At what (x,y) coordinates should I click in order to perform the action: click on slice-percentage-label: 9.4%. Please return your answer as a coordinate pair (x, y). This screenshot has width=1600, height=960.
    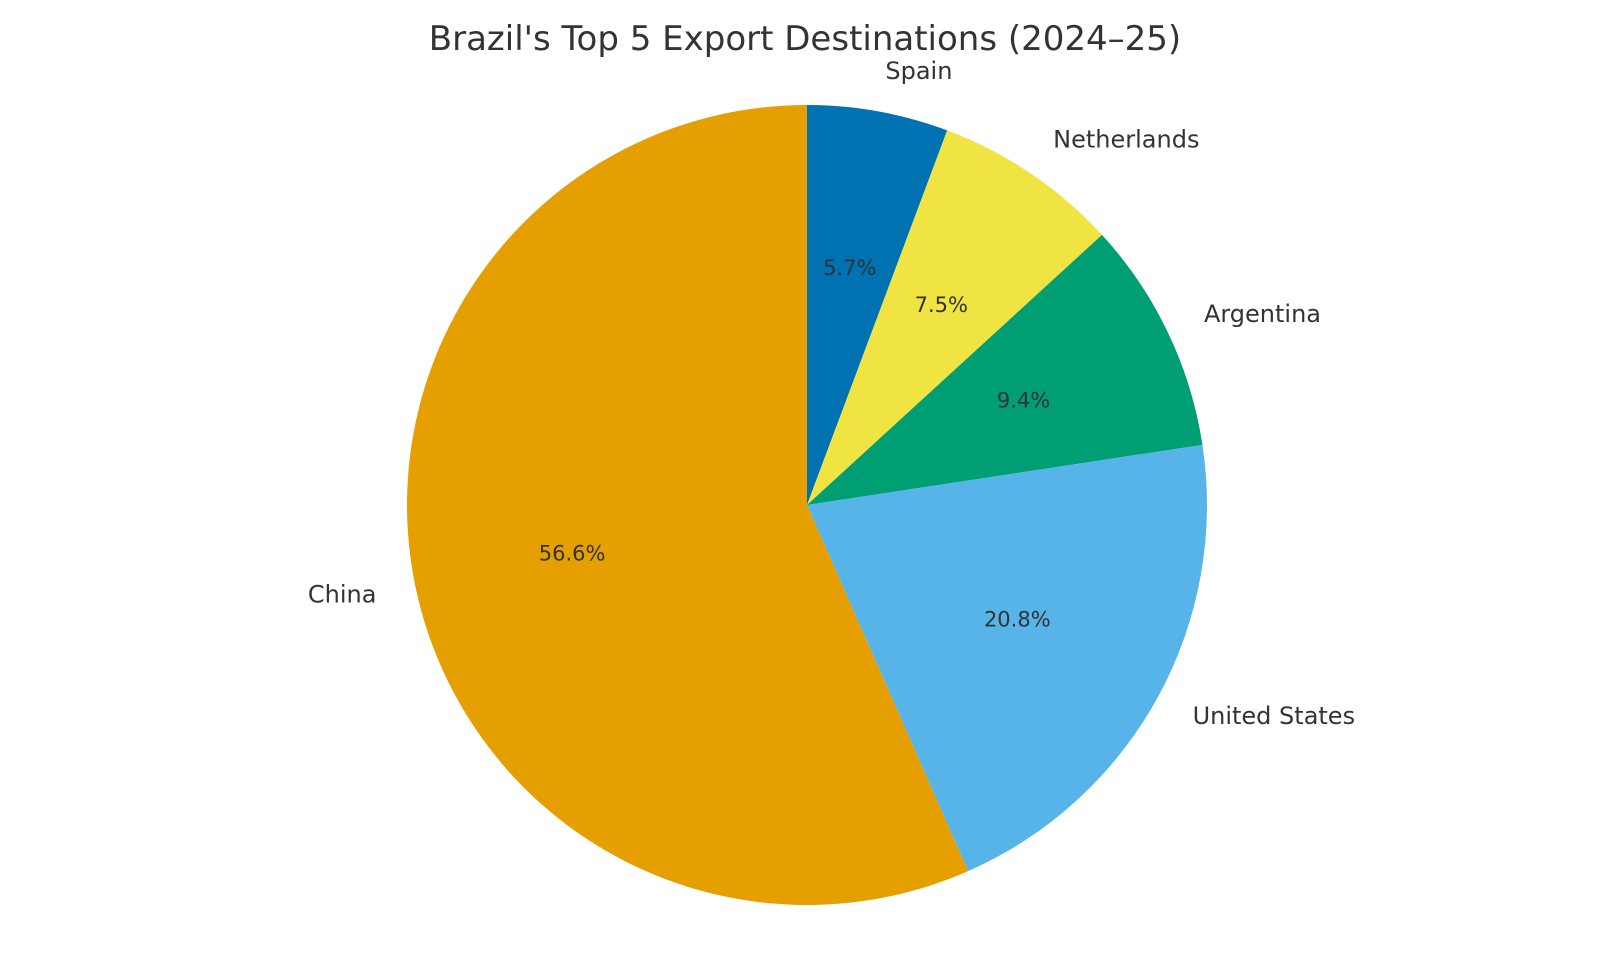
    Looking at the image, I should click on (1023, 400).